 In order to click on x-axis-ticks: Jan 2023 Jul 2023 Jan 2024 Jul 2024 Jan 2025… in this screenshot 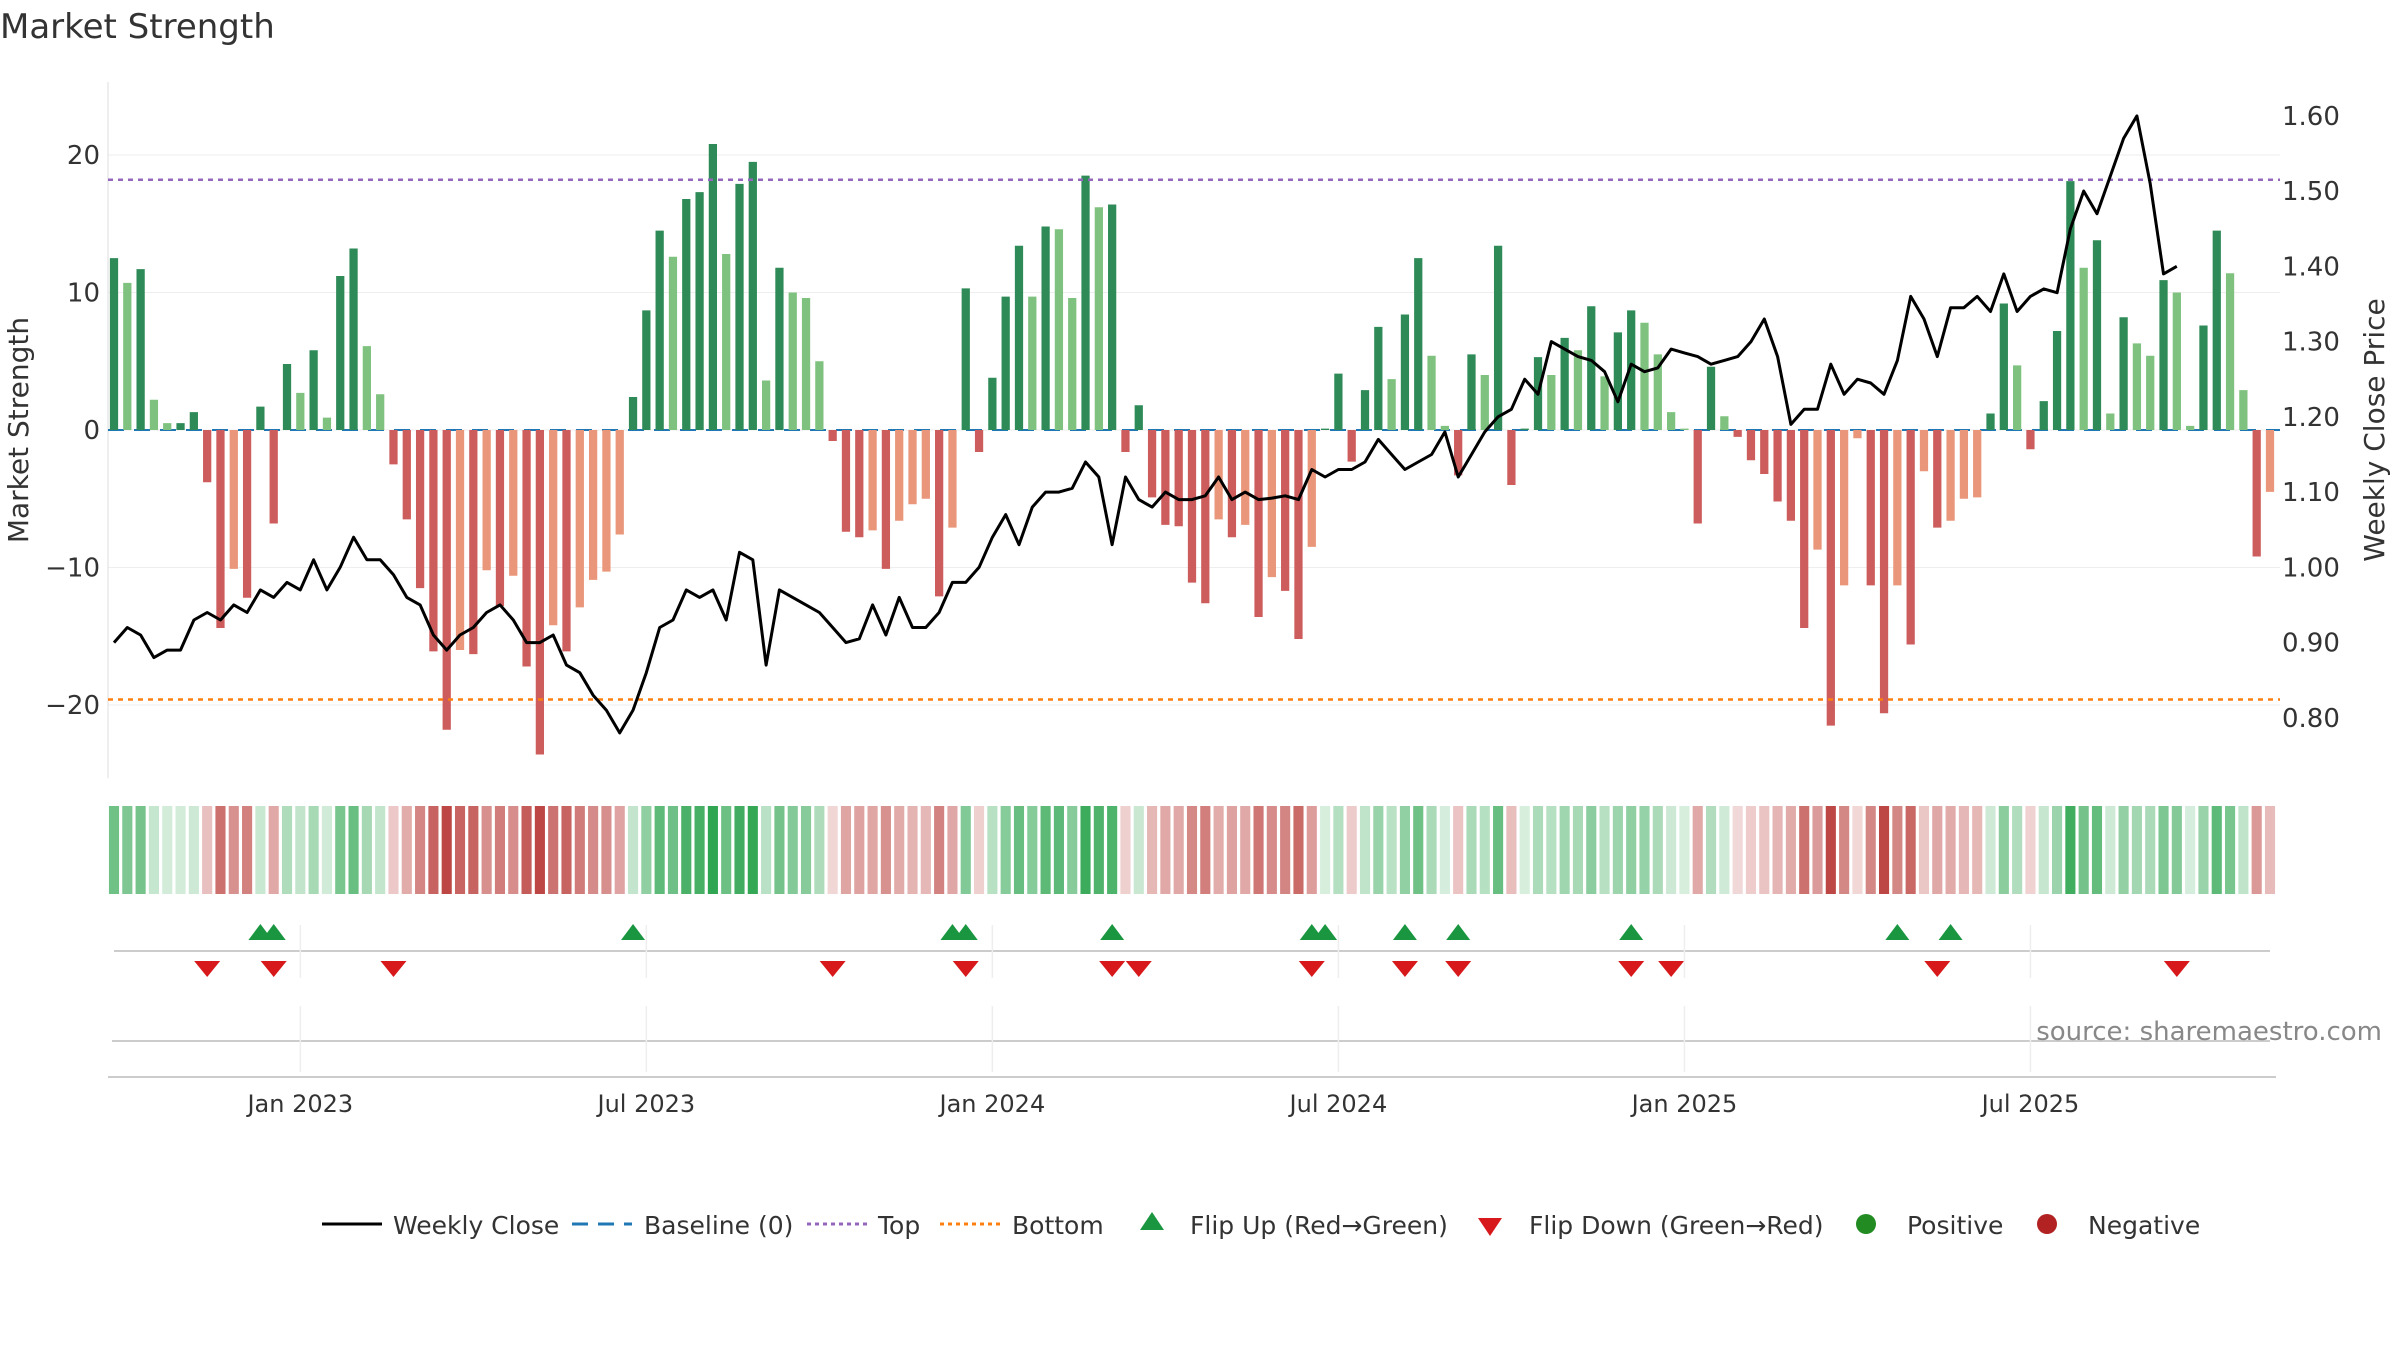, I will do `click(1162, 1104)`.